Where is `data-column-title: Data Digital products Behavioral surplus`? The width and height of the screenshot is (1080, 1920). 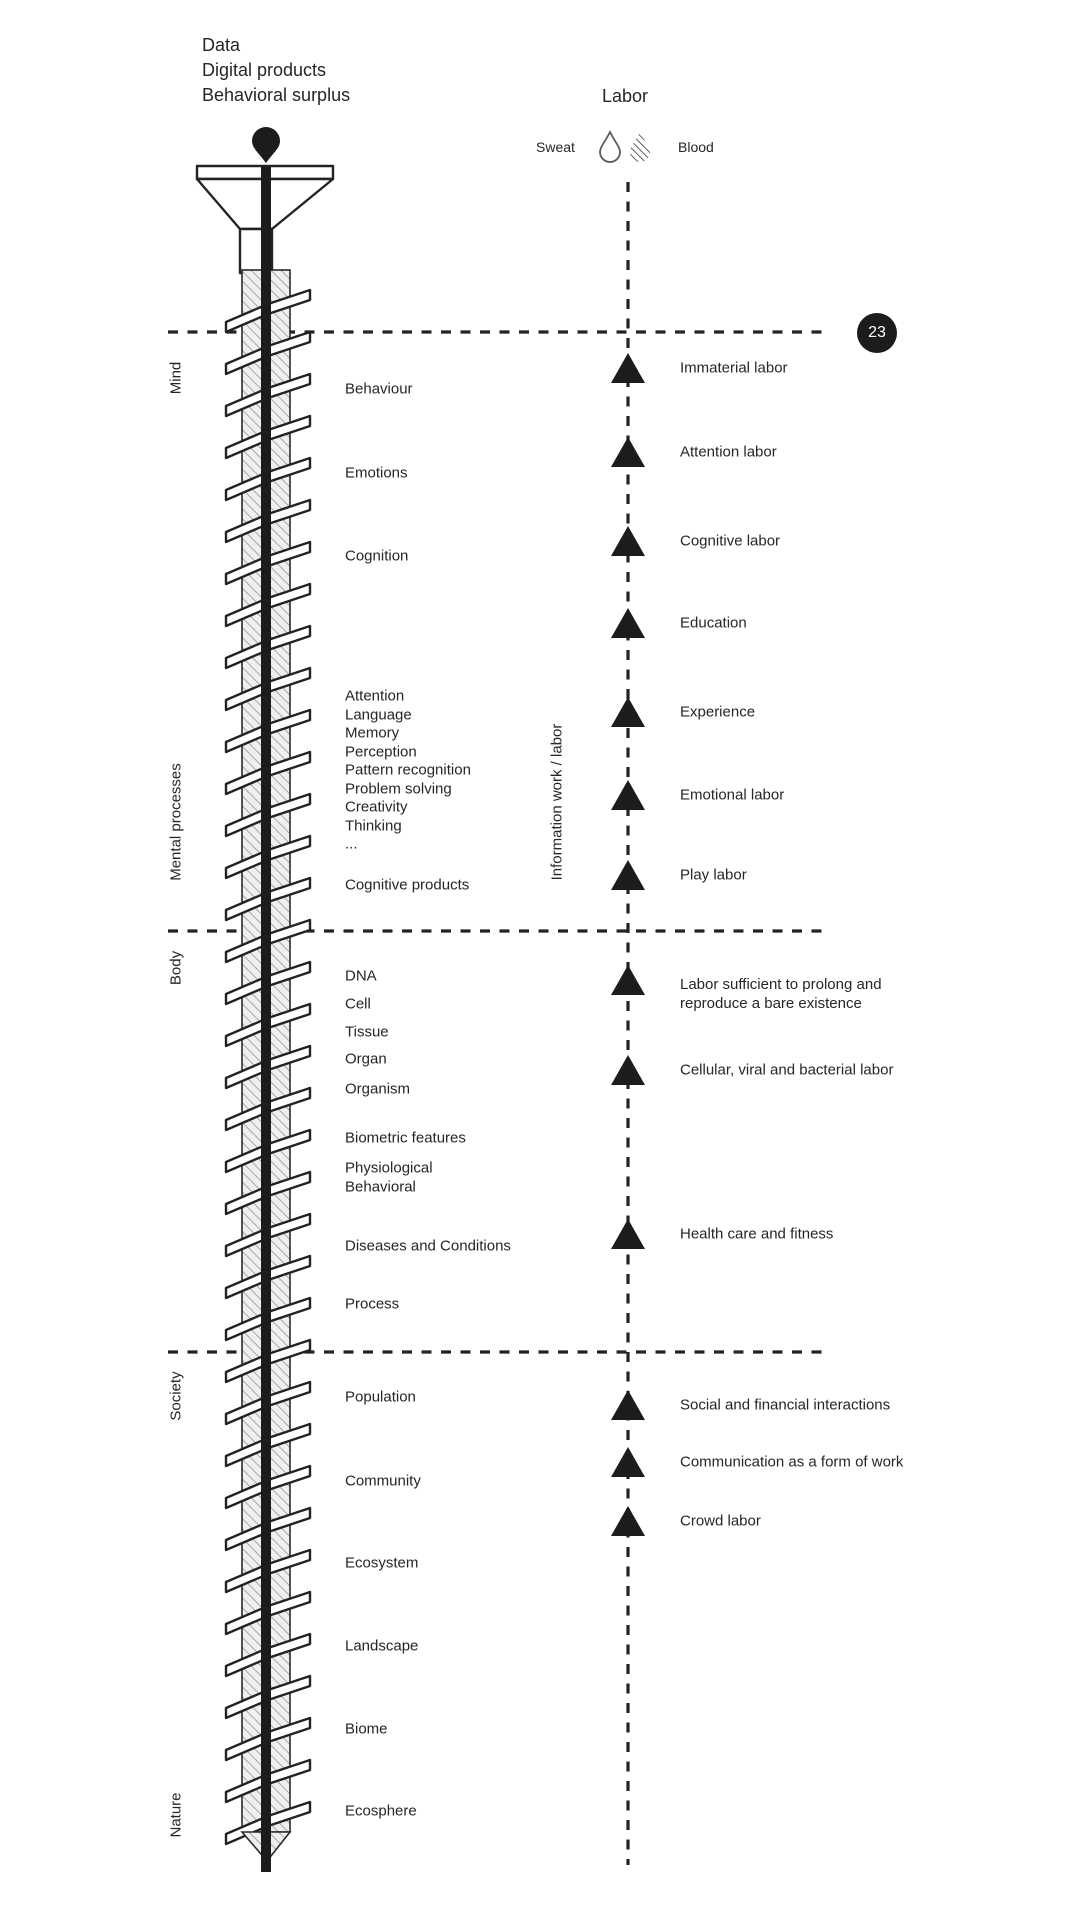
data-column-title: Data Digital products Behavioral surplus is located at coordinates (276, 70).